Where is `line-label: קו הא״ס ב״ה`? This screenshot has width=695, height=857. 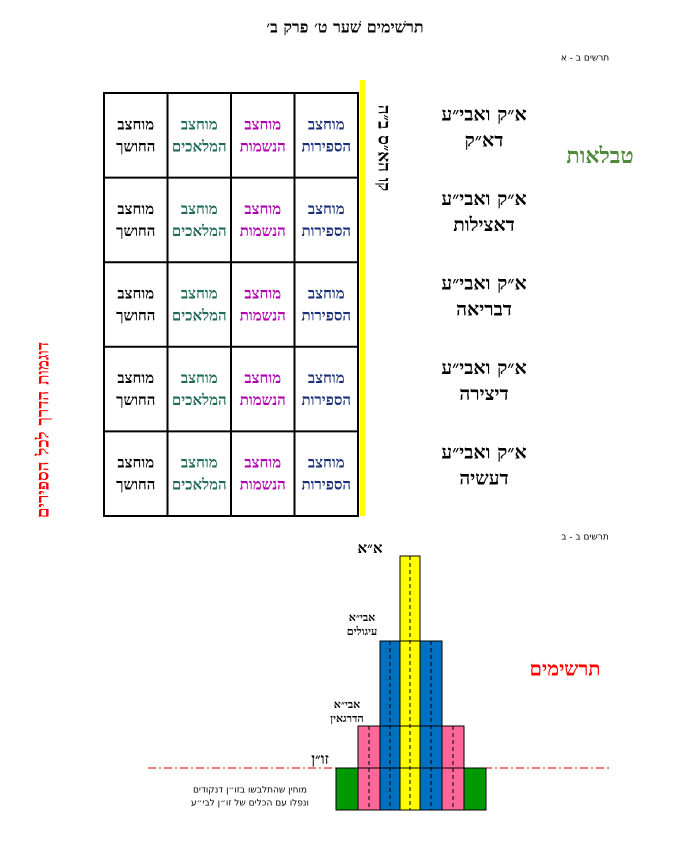
line-label: קו הא״ס ב״ה is located at coordinates (384, 148).